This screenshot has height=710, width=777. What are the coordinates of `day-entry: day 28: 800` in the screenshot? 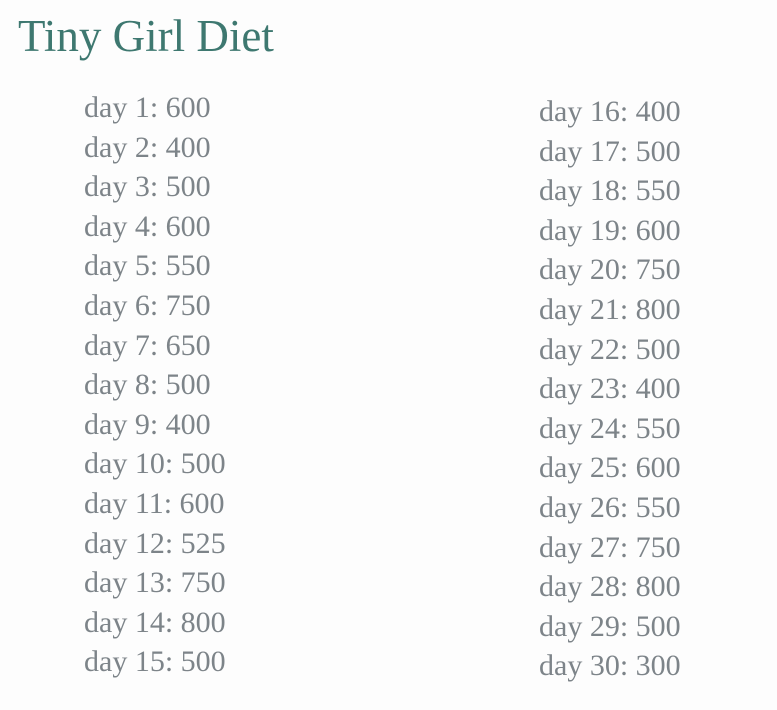 It's located at (610, 587).